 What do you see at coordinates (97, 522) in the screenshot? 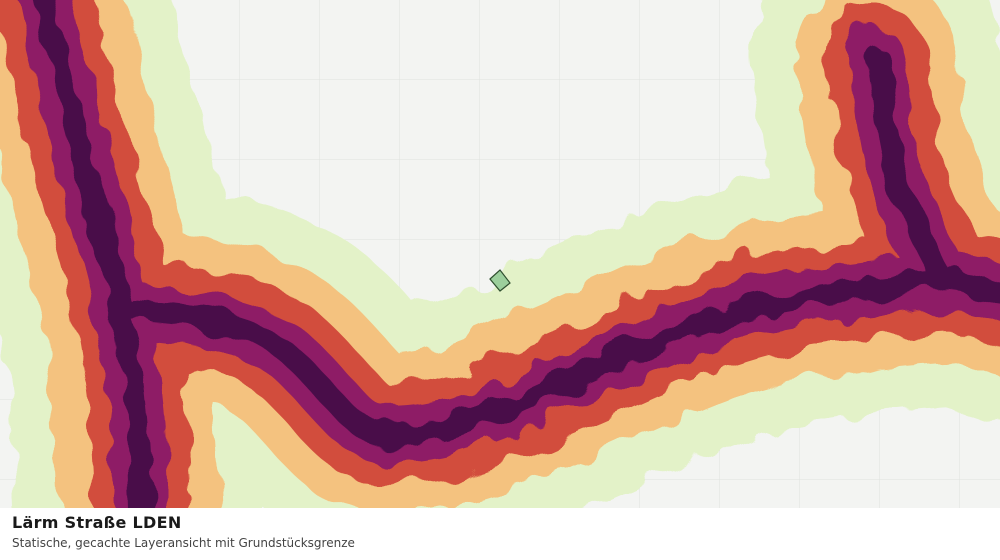
I see `map-title: Lärm Straße LDEN` at bounding box center [97, 522].